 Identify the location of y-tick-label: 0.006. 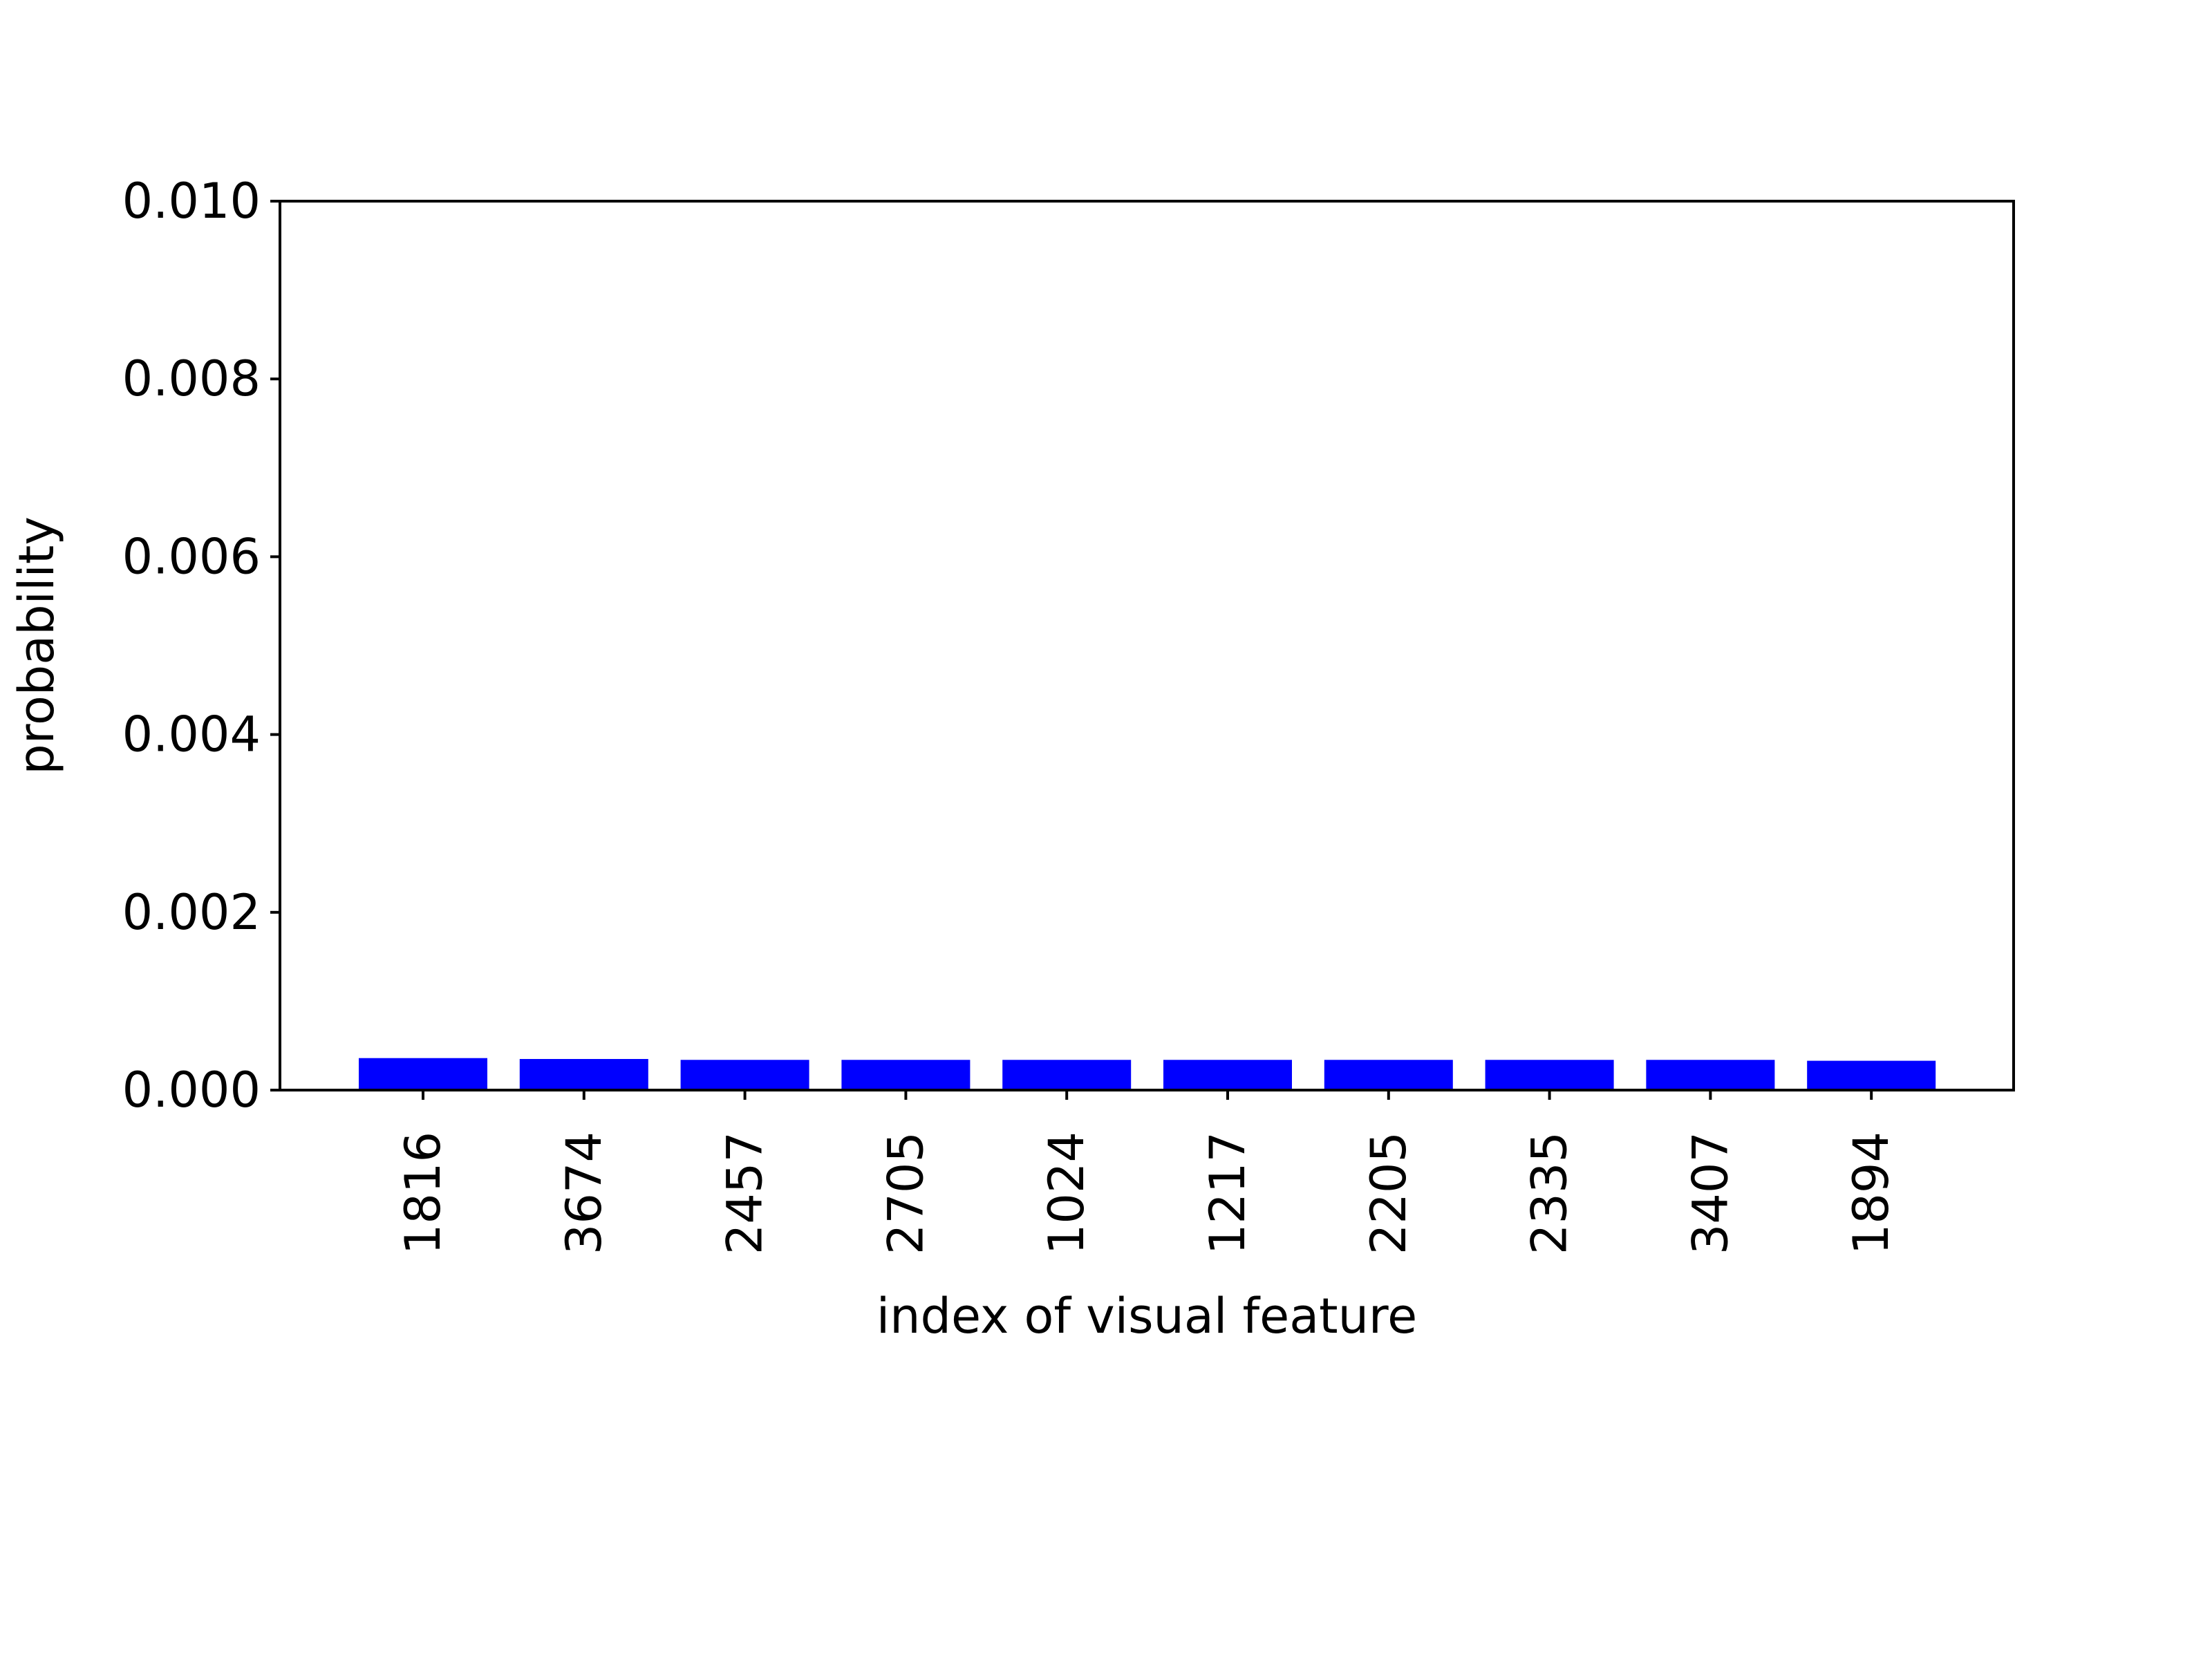
(191, 556).